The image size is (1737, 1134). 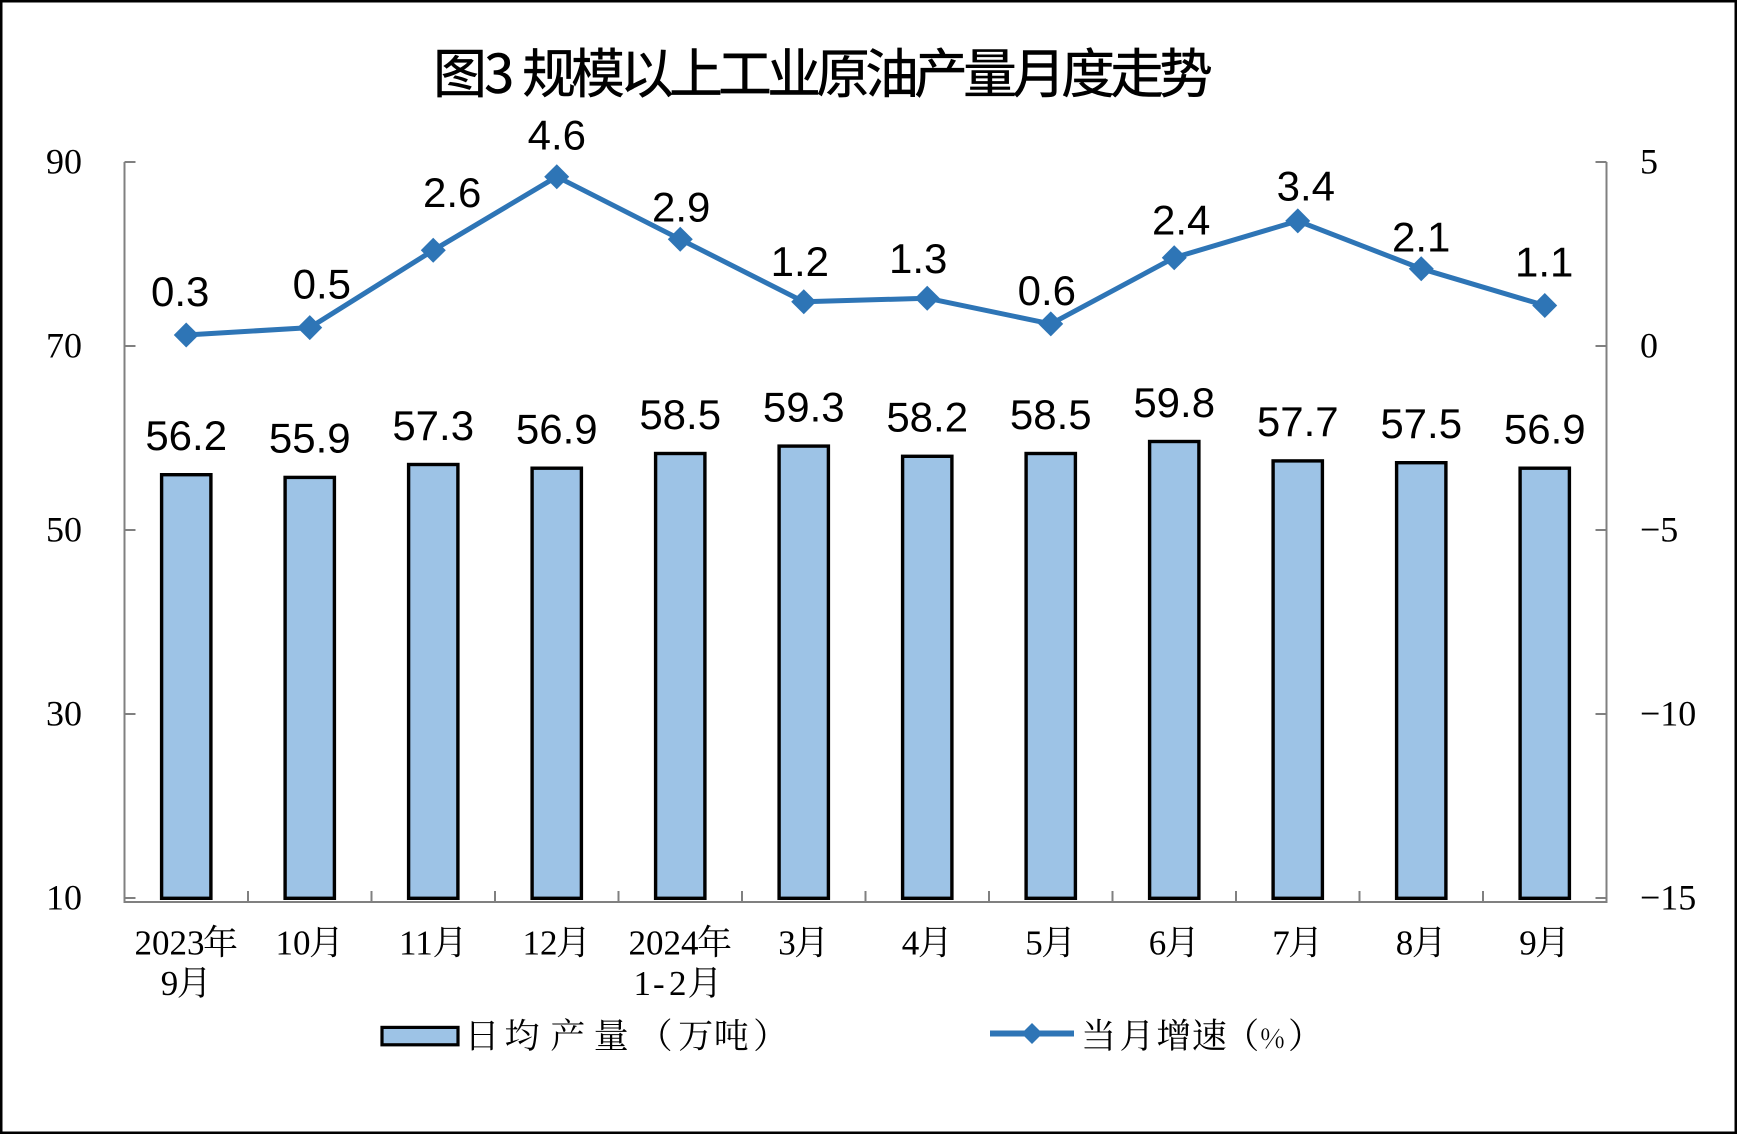 What do you see at coordinates (64, 714) in the screenshot?
I see `svg-text: 30` at bounding box center [64, 714].